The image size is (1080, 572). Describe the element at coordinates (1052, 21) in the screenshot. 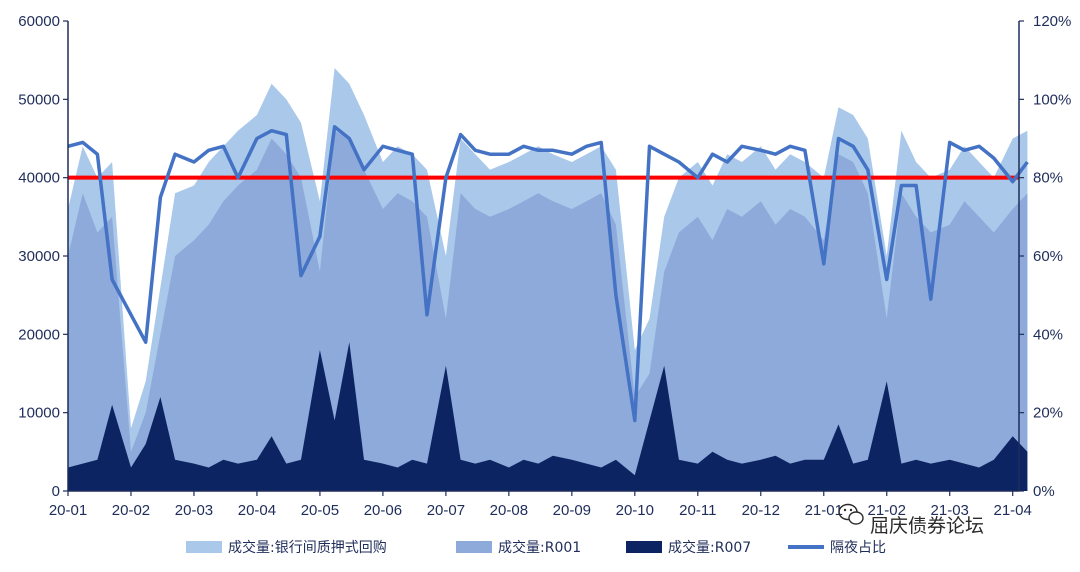

I see `y-right-tick-label: 120%` at that location.